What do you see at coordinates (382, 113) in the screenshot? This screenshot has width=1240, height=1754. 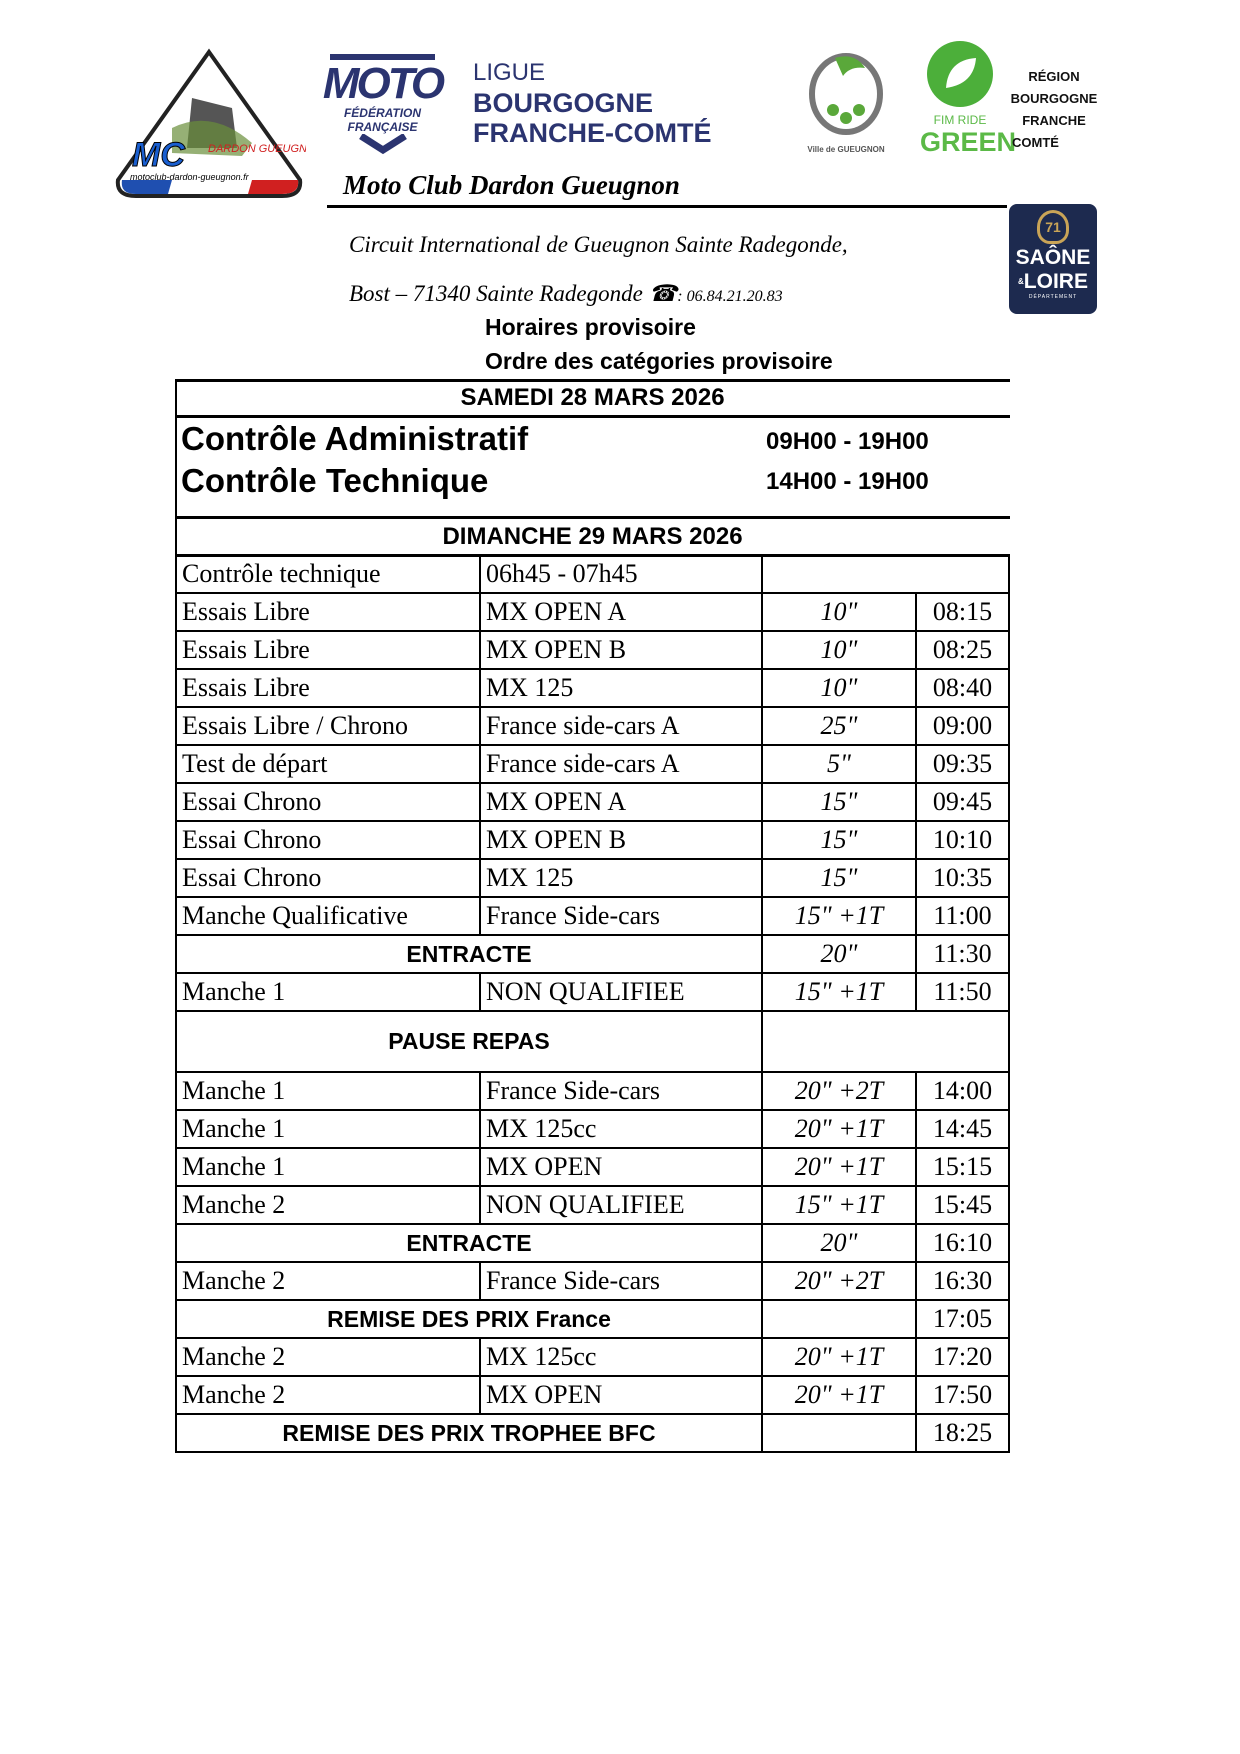 I see `ffm-logo-sub1: FÉDÉRATION` at bounding box center [382, 113].